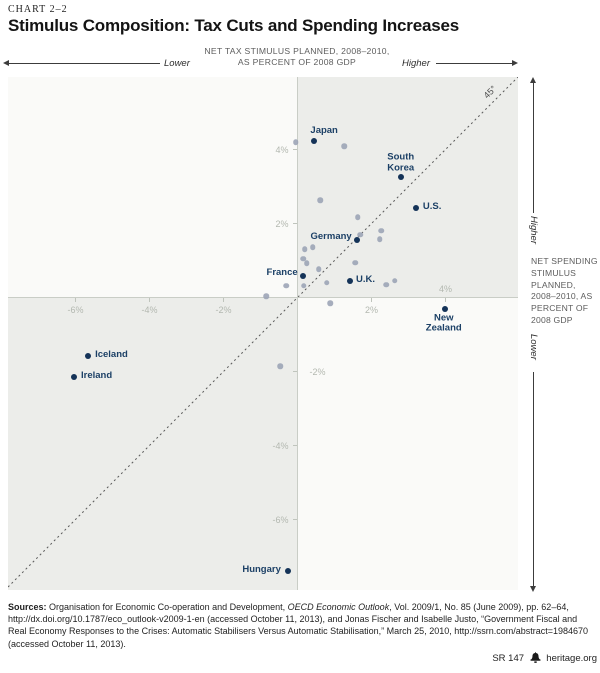 The height and width of the screenshot is (673, 600). Describe the element at coordinates (366, 279) in the screenshot. I see `point-label-u-k-: U.K.` at that location.